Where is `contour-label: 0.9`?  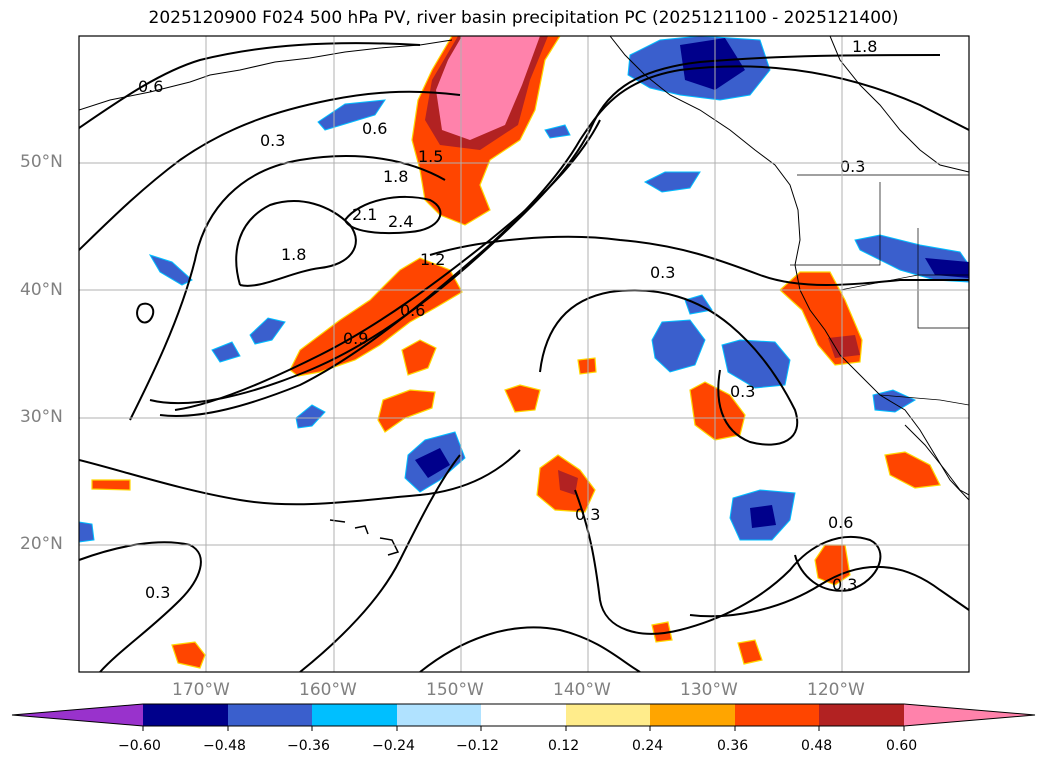 contour-label: 0.9 is located at coordinates (355, 338).